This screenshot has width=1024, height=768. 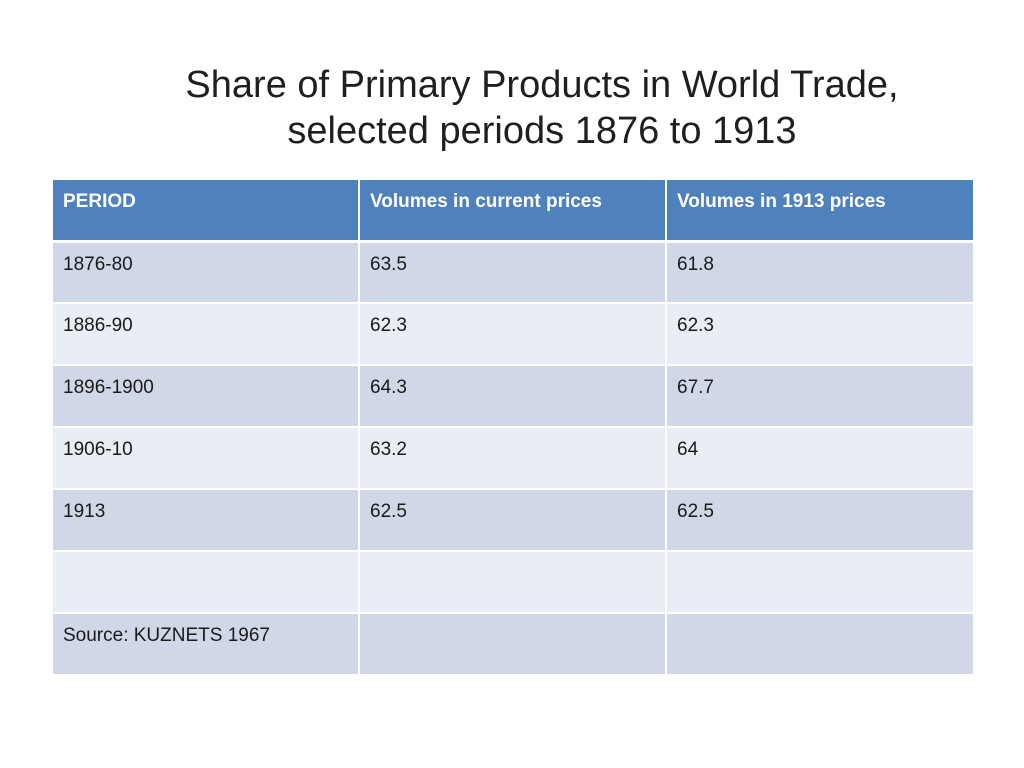 I want to click on table-row, so click(x=513, y=582).